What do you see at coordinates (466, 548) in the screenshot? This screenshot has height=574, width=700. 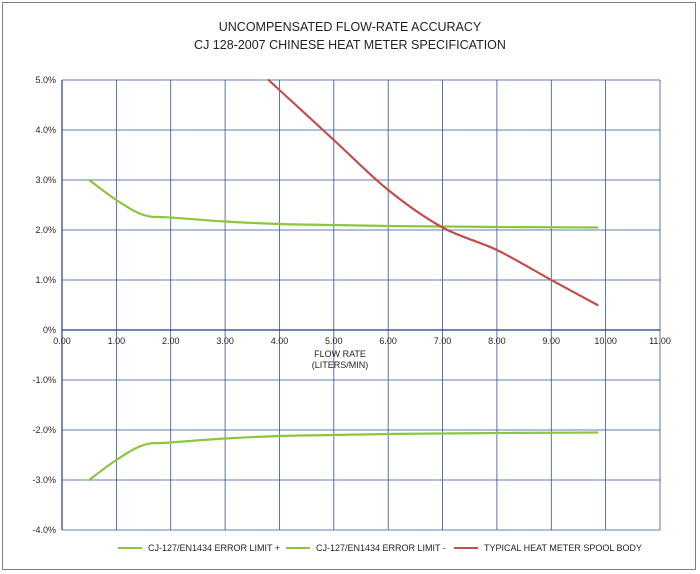 I see `legend-swatch-spool-body` at bounding box center [466, 548].